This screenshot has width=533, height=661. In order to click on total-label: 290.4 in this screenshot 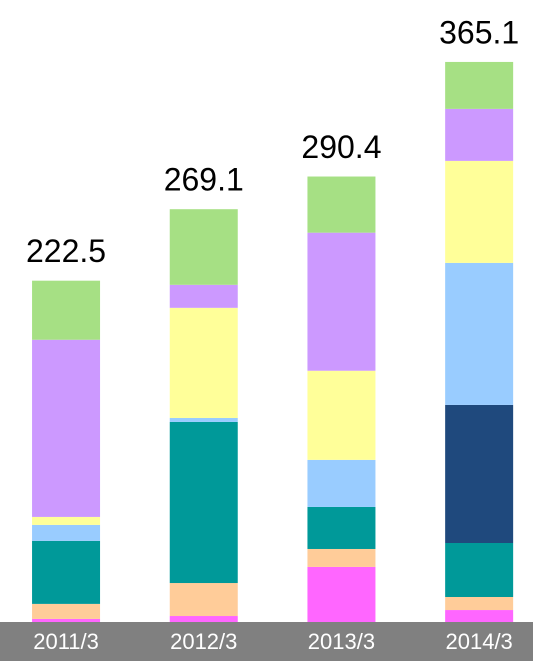, I will do `click(341, 147)`.